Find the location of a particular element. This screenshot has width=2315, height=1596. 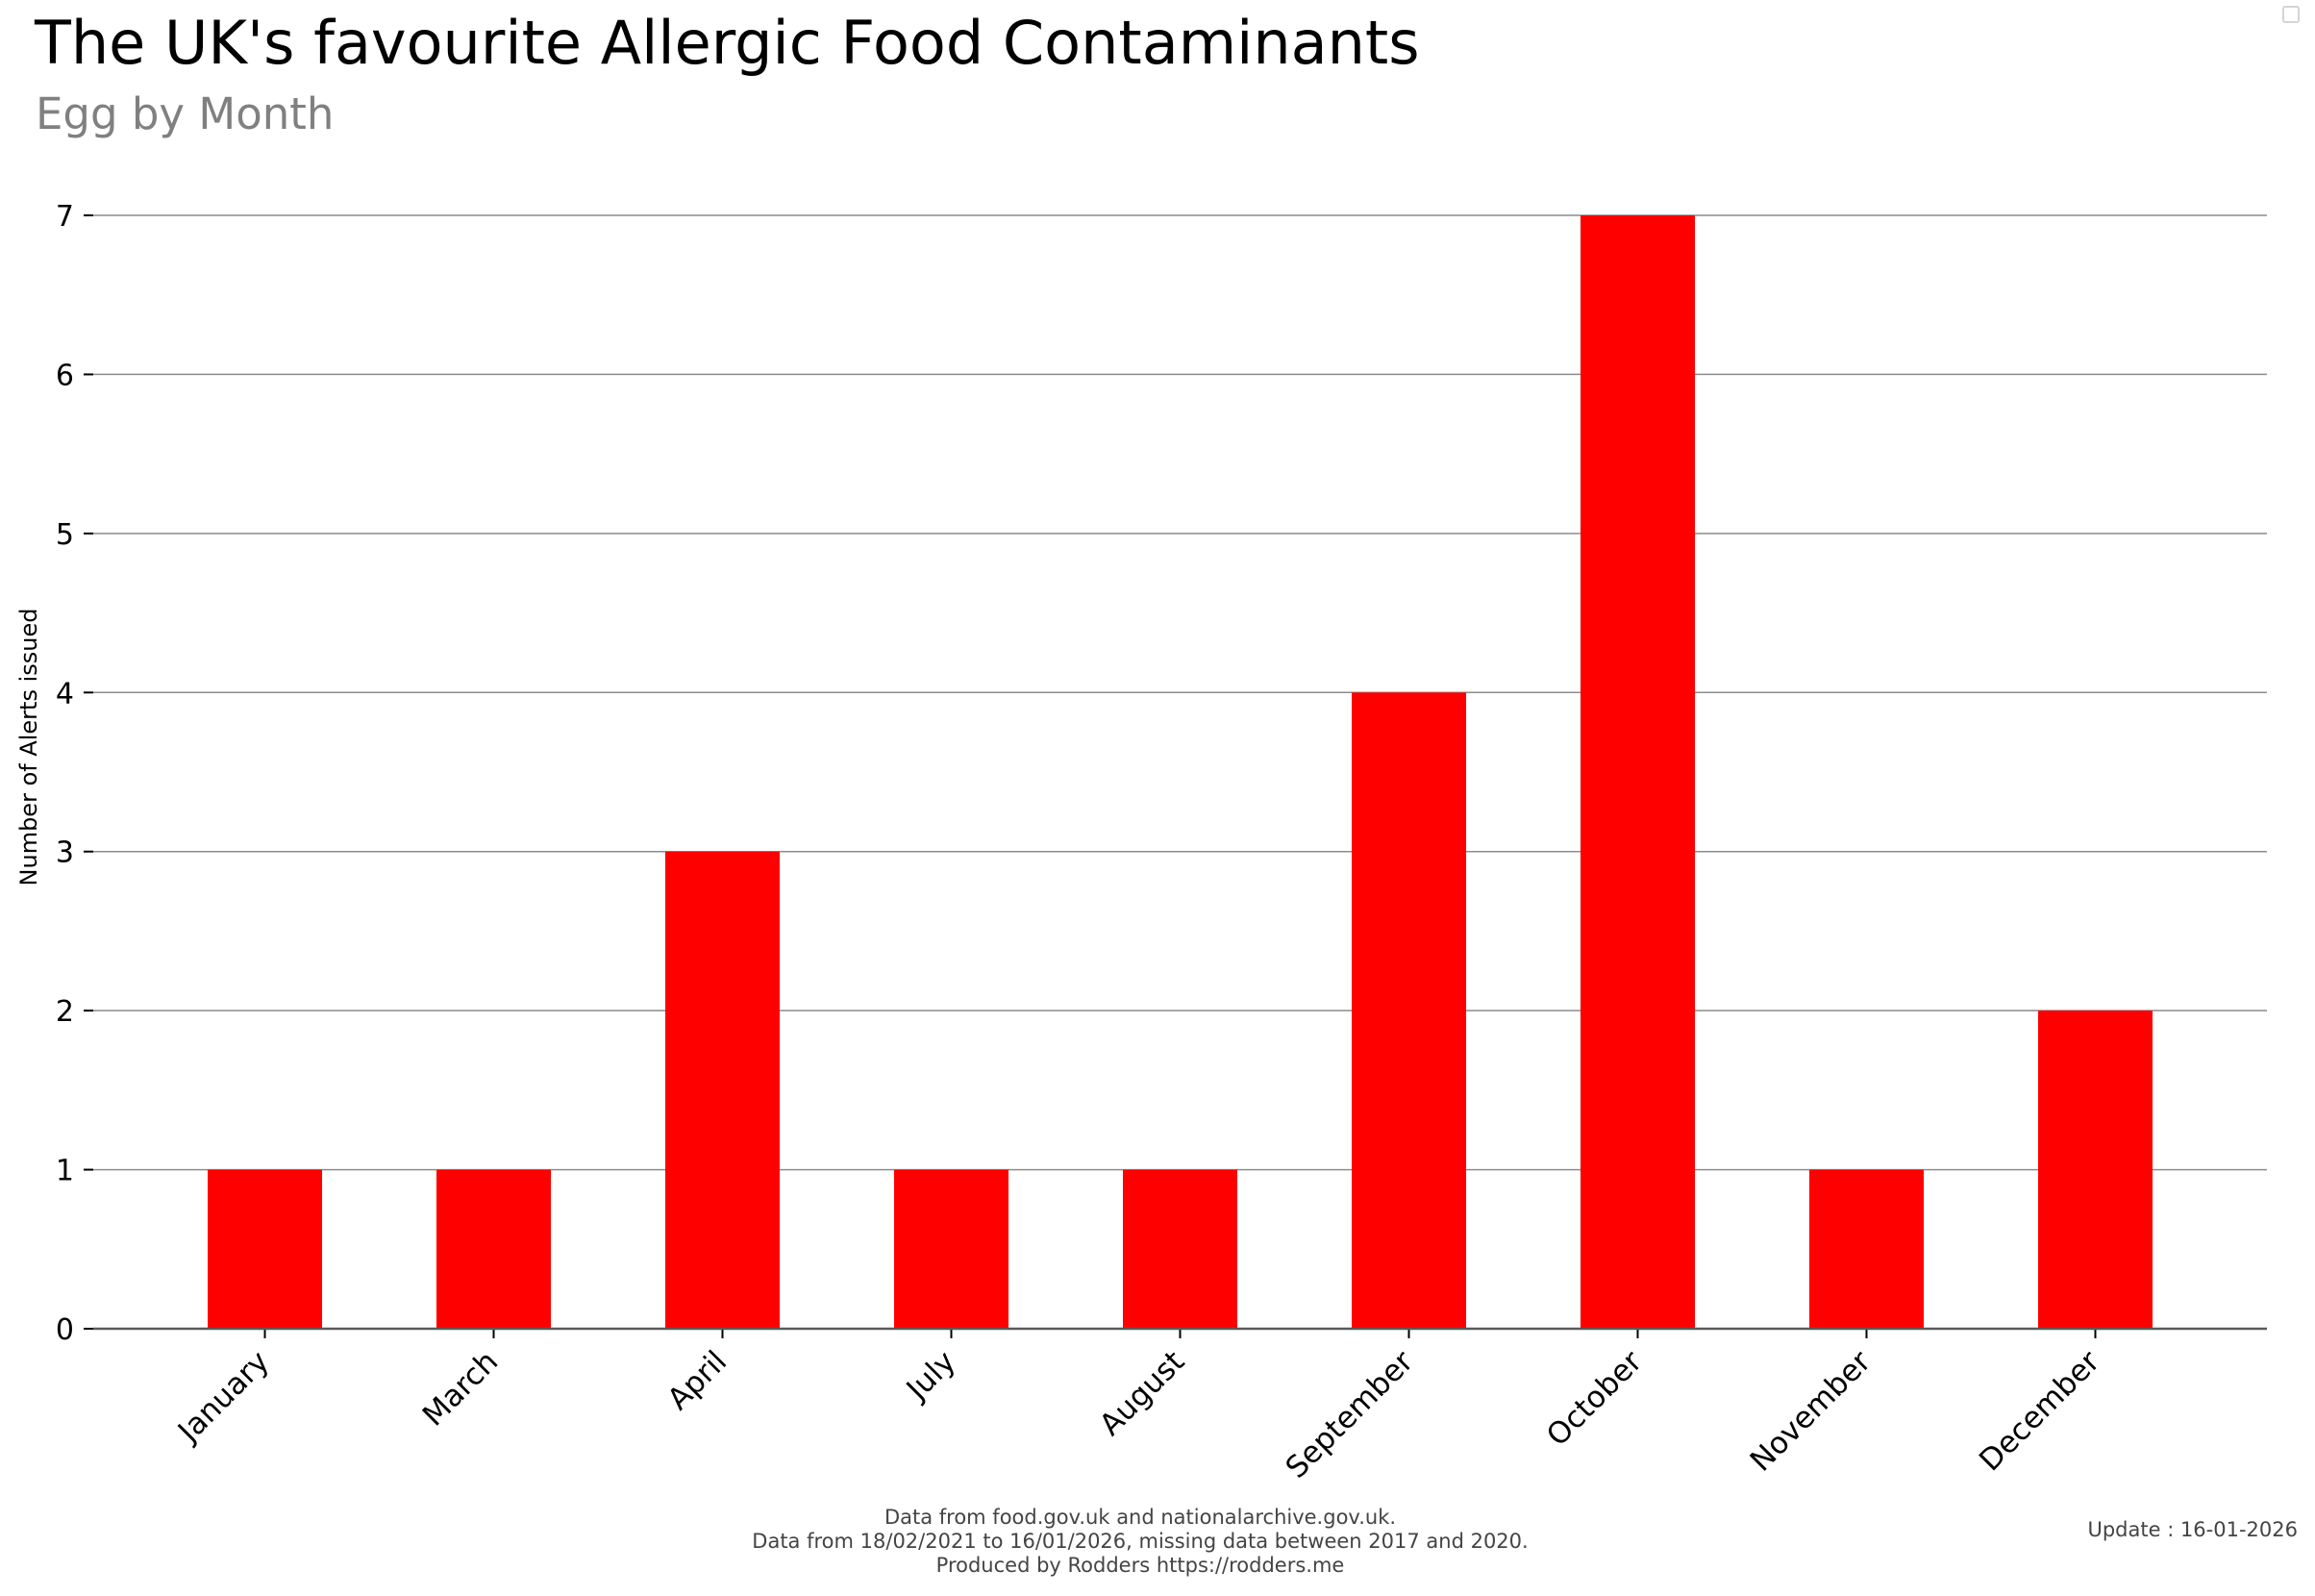

bar-november is located at coordinates (1866, 1249).